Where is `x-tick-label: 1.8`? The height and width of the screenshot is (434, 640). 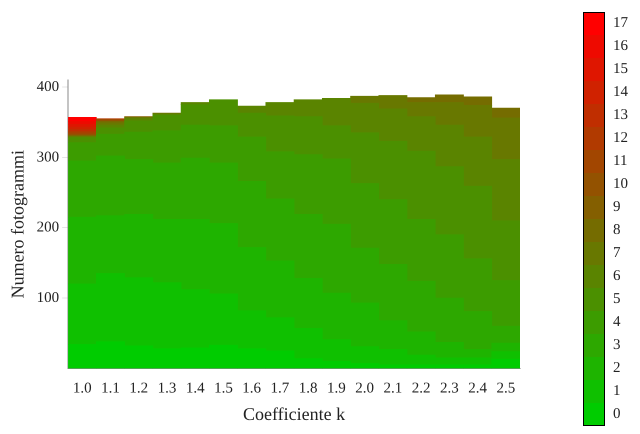
x-tick-label: 1.8 is located at coordinates (308, 388).